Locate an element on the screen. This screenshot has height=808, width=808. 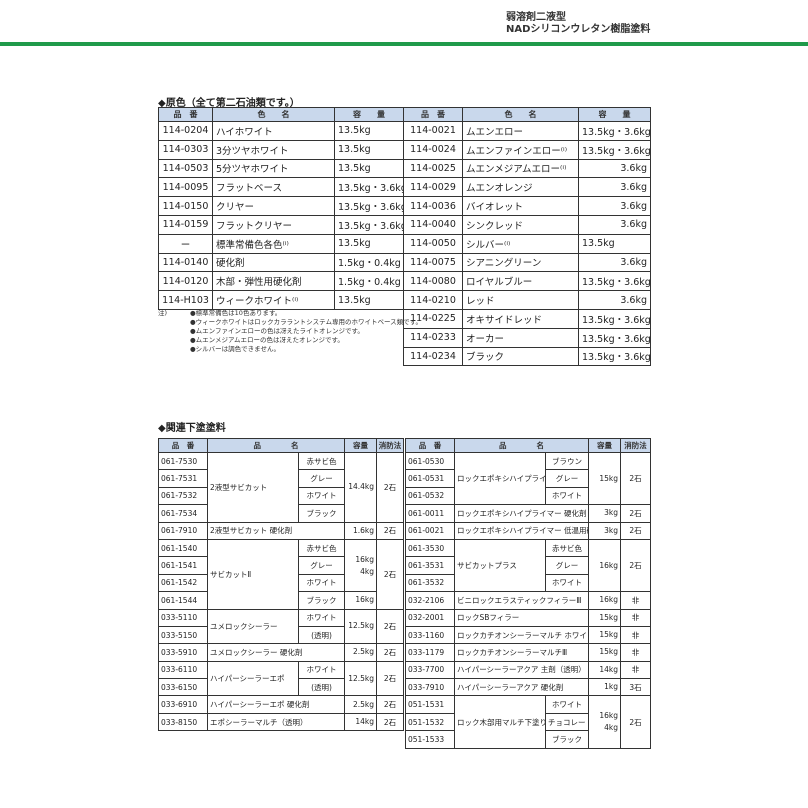
table-row: 033-8150 エポシーラーマルチ（透明） 14kg 2石 is located at coordinates (281, 722).